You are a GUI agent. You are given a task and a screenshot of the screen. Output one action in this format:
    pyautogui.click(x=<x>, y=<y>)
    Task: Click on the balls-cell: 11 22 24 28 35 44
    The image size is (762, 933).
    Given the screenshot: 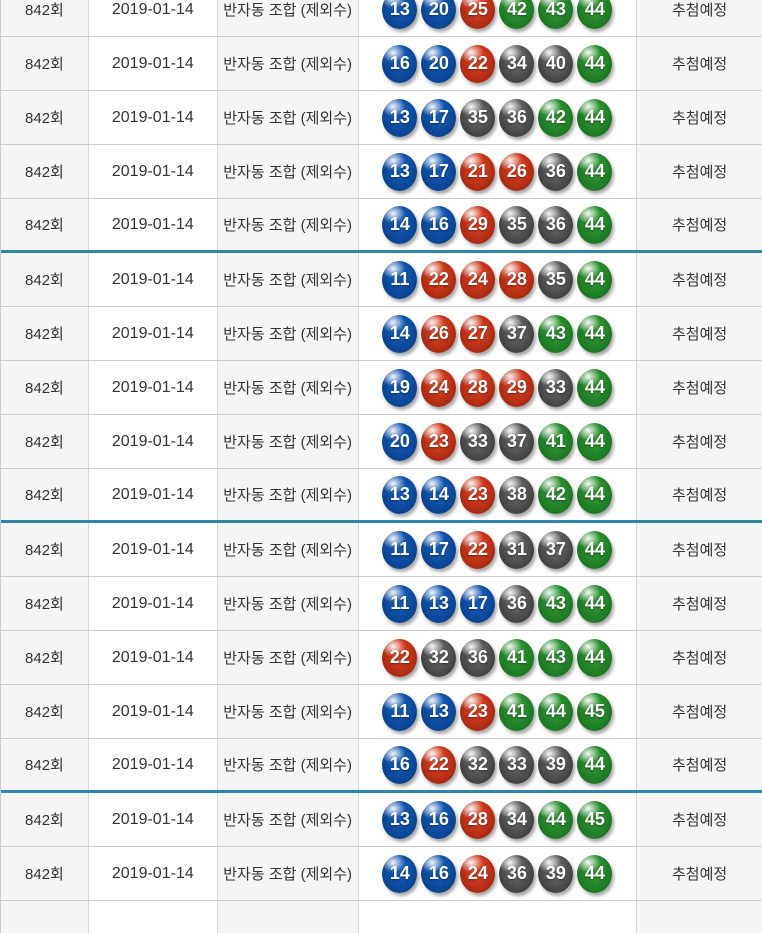 What is the action you would take?
    pyautogui.click(x=498, y=279)
    